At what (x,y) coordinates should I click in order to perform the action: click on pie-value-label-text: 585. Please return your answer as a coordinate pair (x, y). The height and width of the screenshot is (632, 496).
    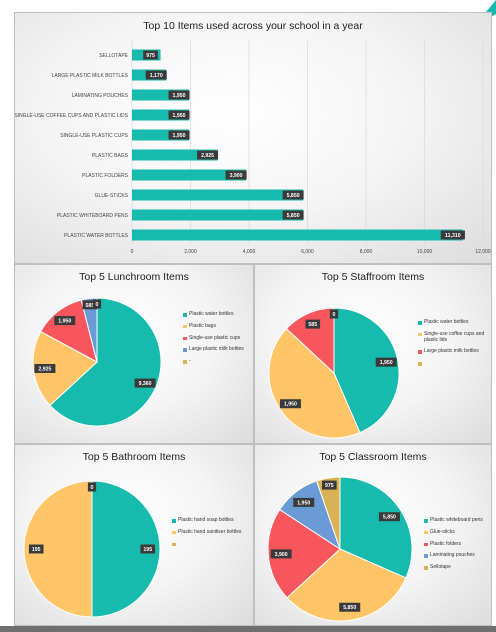
    Looking at the image, I should click on (90, 306).